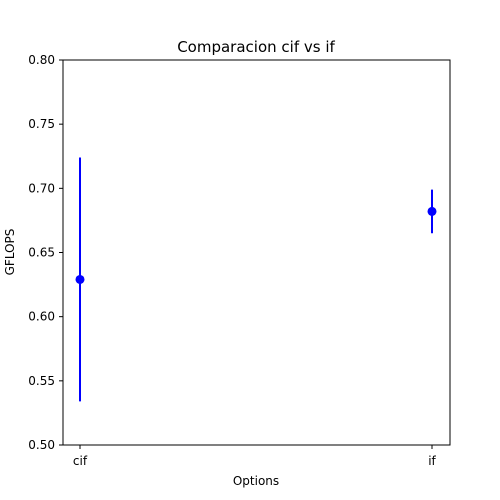  I want to click on y-tick-label: 0.60, so click(41, 317).